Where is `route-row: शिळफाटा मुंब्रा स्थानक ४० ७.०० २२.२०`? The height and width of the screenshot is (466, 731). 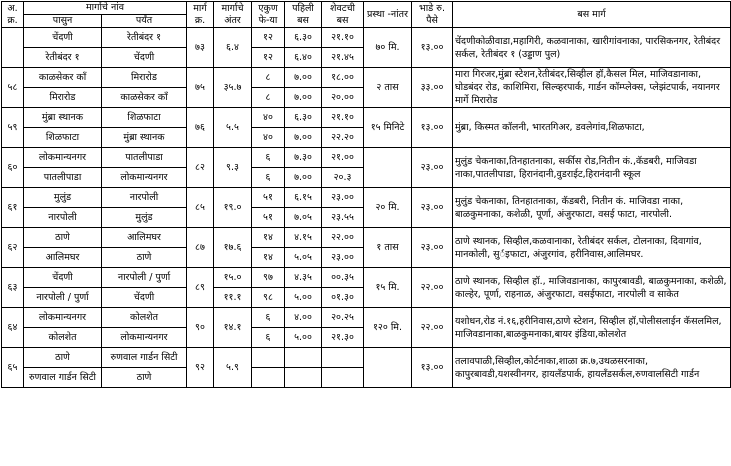
route-row: शिळफाटा मुंब्रा स्थानक ४० ७.०० २२.२० is located at coordinates (366, 137).